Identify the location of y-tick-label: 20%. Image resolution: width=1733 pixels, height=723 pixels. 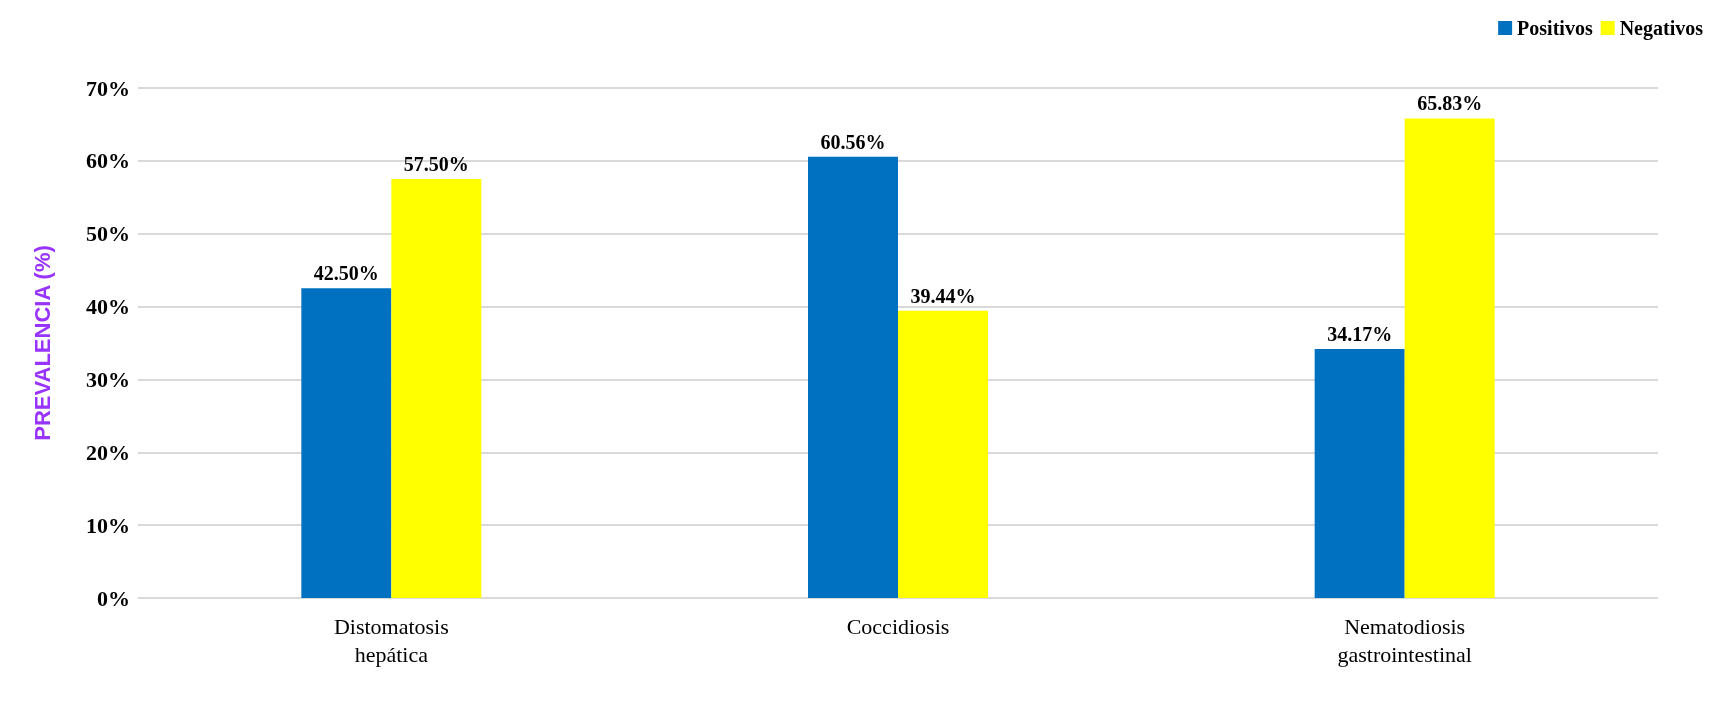
(108, 452).